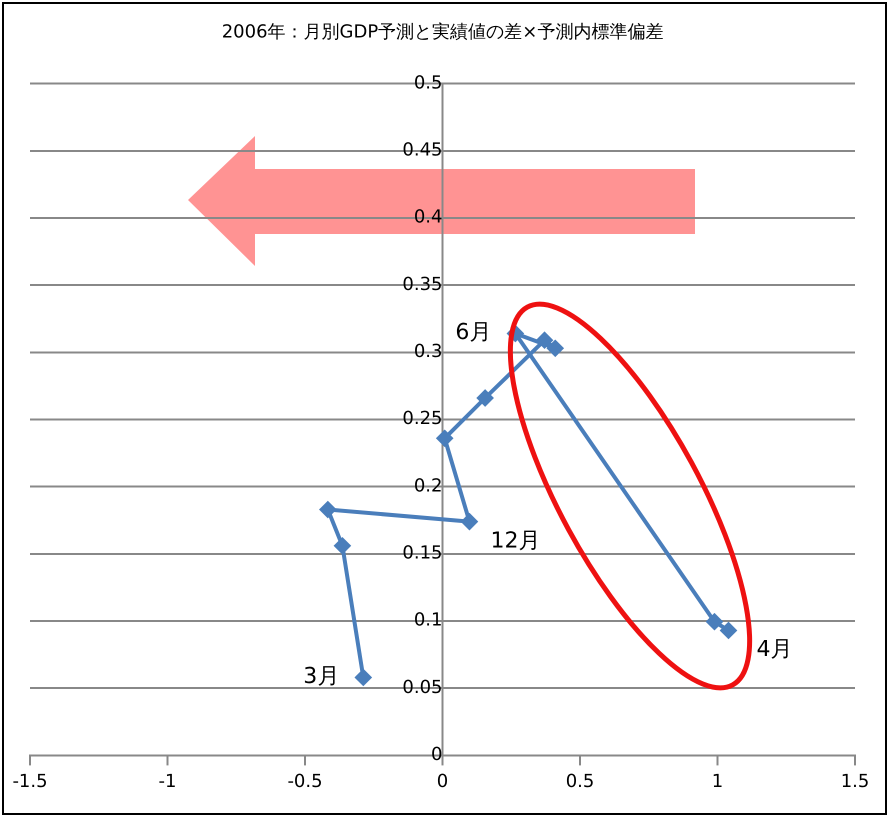 Image resolution: width=889 pixels, height=817 pixels. Describe the element at coordinates (422, 687) in the screenshot. I see `y-tick-label: 0.05` at that location.